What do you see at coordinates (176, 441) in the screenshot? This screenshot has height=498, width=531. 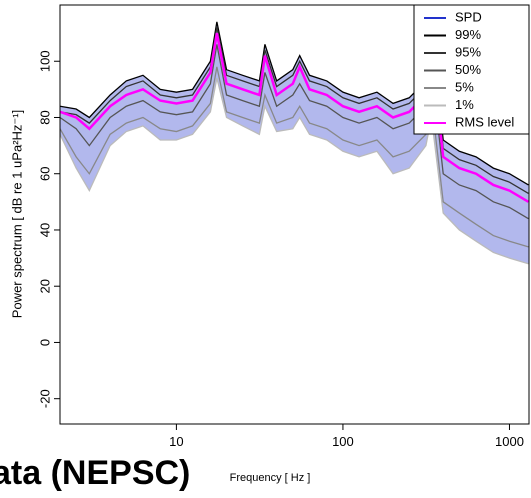 I see `x-tick-label: 10` at bounding box center [176, 441].